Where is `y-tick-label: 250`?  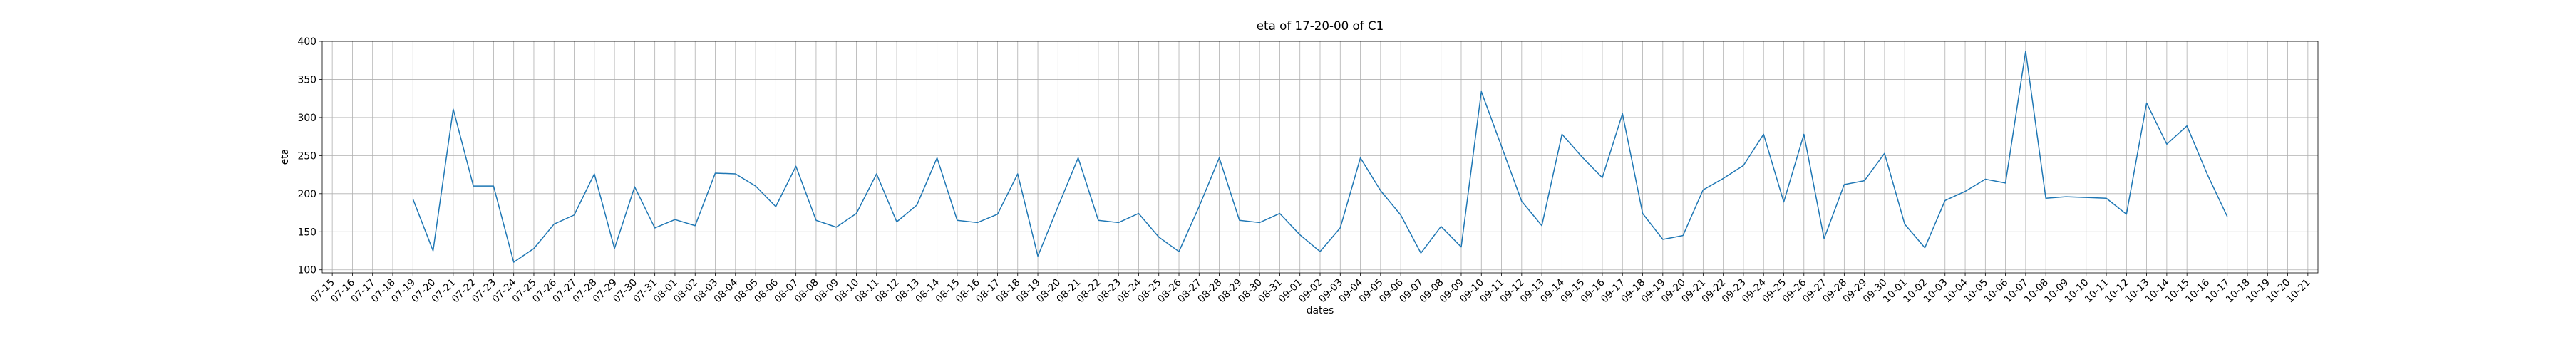 y-tick-label: 250 is located at coordinates (306, 156).